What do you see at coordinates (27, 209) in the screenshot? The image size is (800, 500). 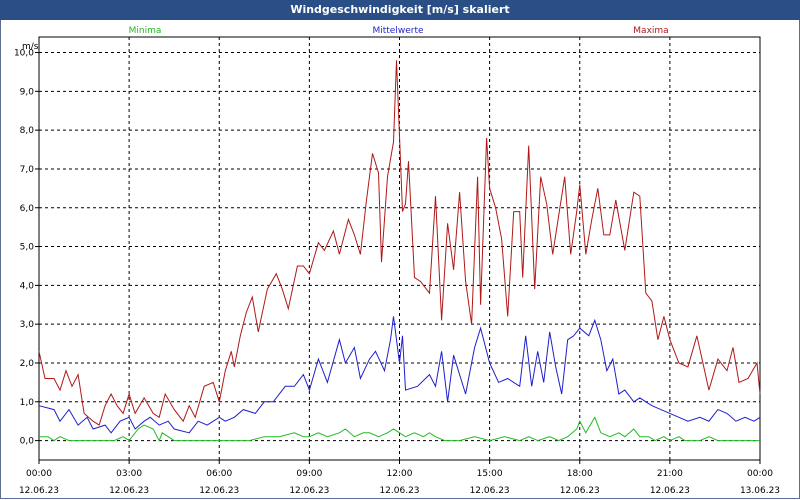 I see `y-tick-label: 6,0` at bounding box center [27, 209].